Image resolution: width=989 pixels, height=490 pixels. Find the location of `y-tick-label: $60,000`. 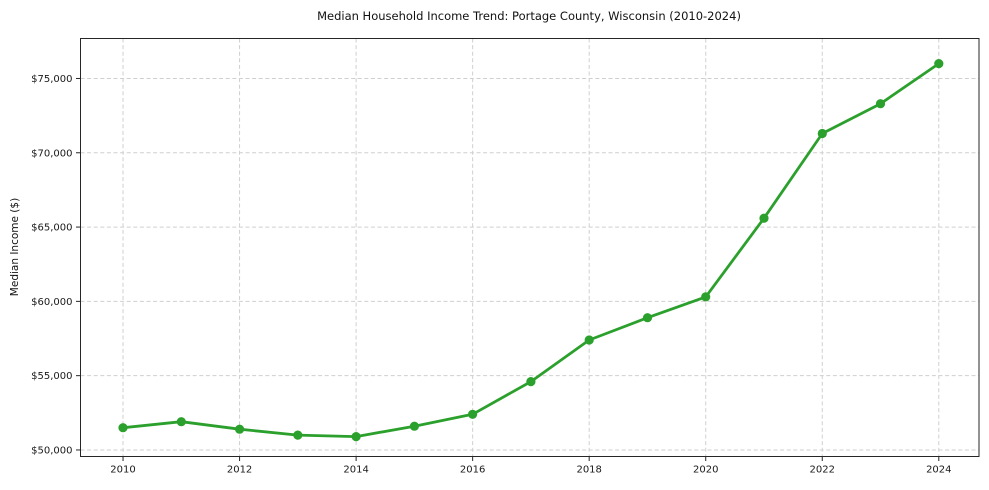

y-tick-label: $60,000 is located at coordinates (51, 302).